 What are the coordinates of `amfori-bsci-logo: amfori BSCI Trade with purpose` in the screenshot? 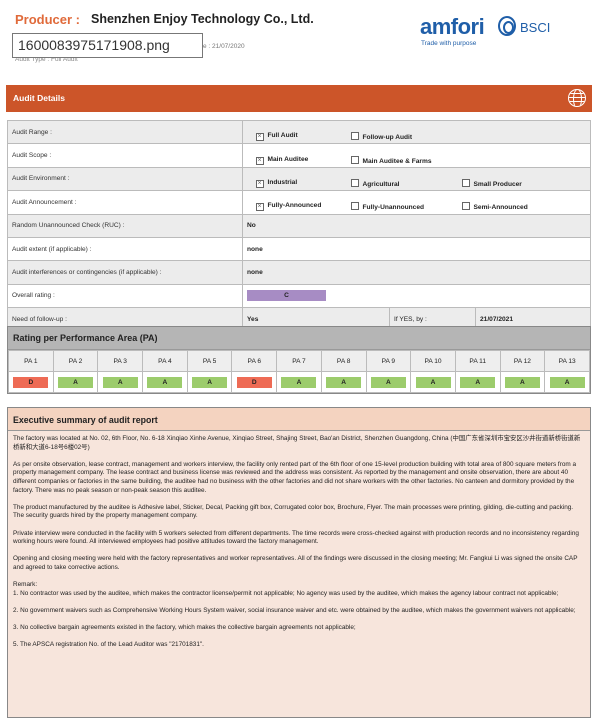 It's located at (490, 32).